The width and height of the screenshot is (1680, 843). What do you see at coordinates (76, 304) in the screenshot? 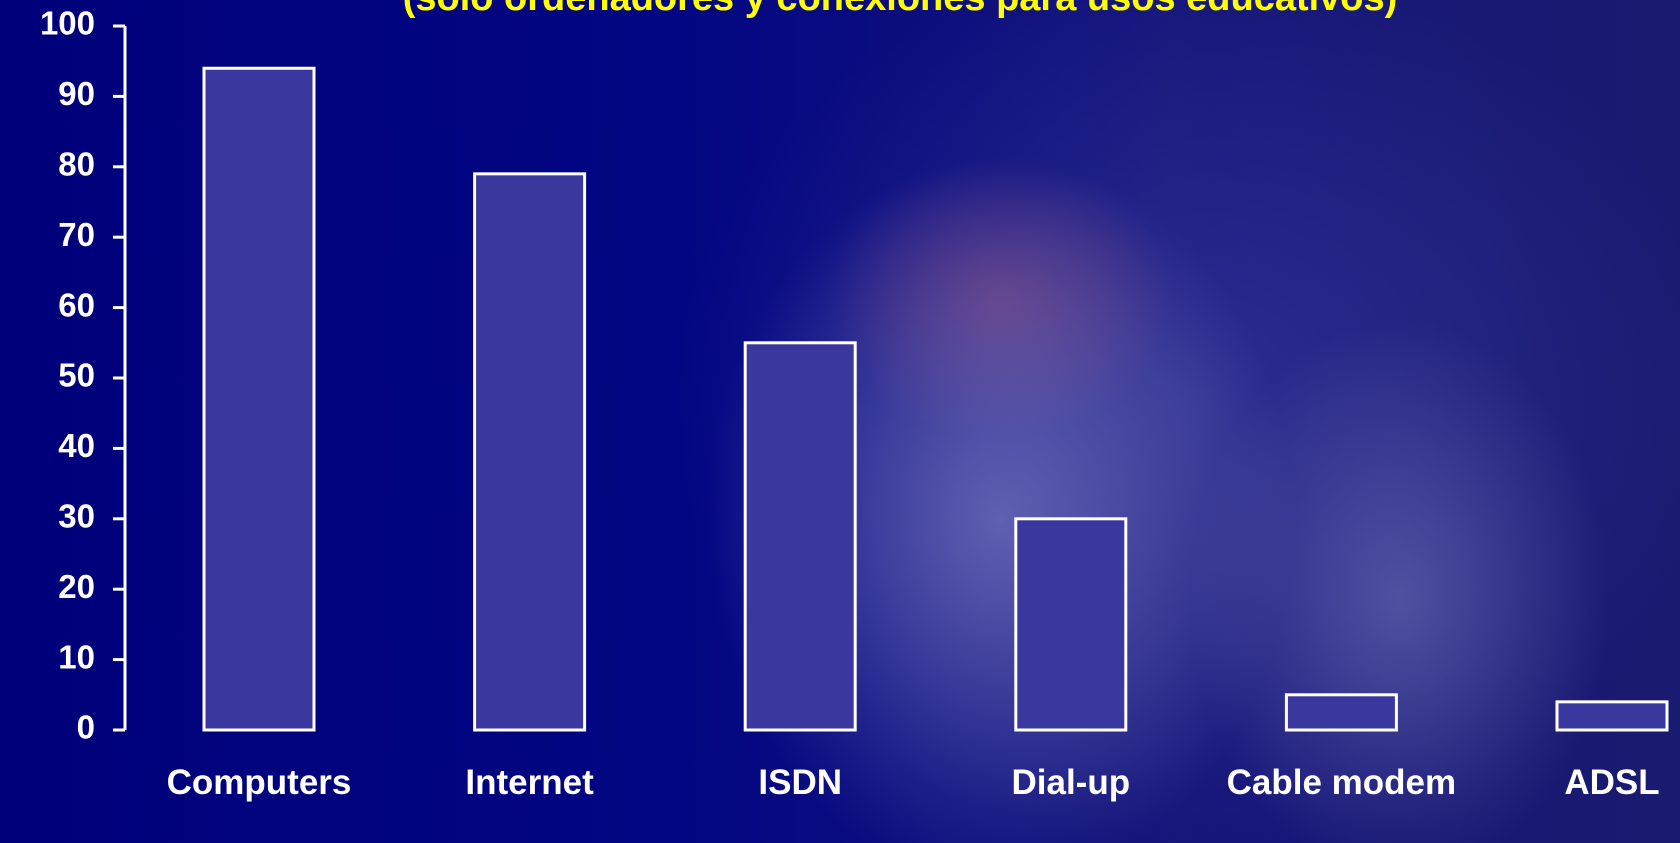
I see `y-tick-label: 60` at bounding box center [76, 304].